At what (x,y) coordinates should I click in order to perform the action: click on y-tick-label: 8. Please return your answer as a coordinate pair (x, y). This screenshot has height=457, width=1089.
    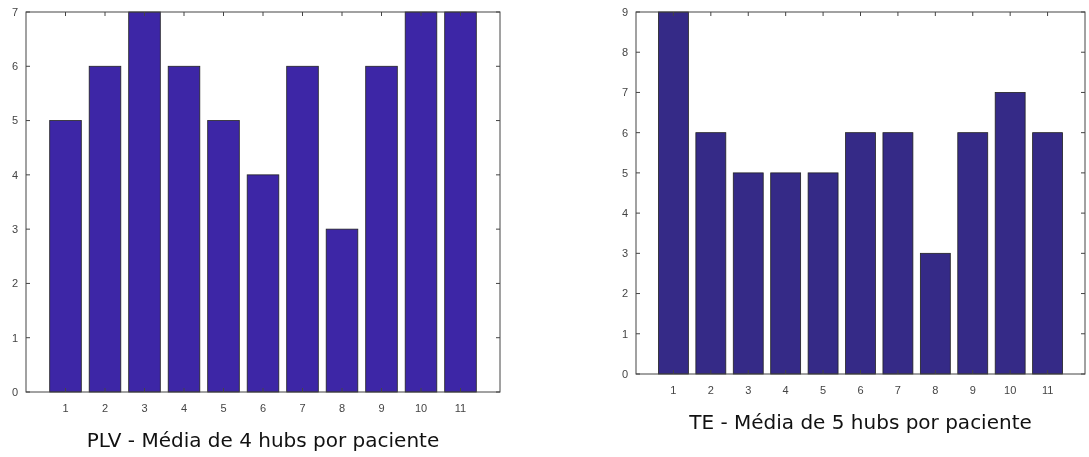
    Looking at the image, I should click on (624, 52).